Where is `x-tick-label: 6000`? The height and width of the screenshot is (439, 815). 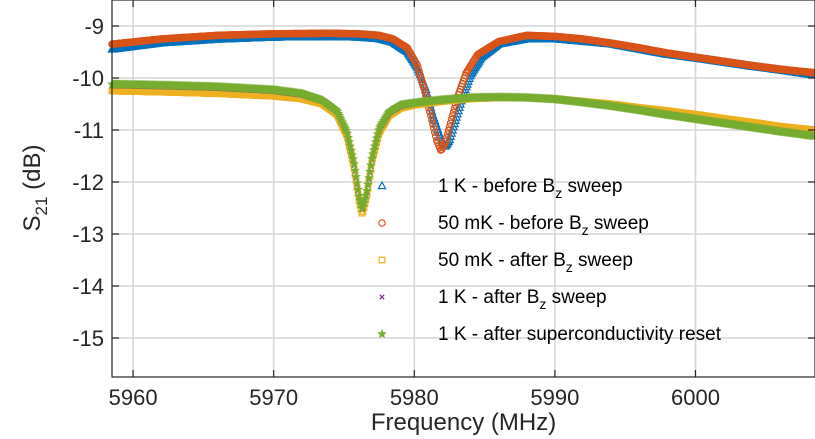 x-tick-label: 6000 is located at coordinates (695, 397).